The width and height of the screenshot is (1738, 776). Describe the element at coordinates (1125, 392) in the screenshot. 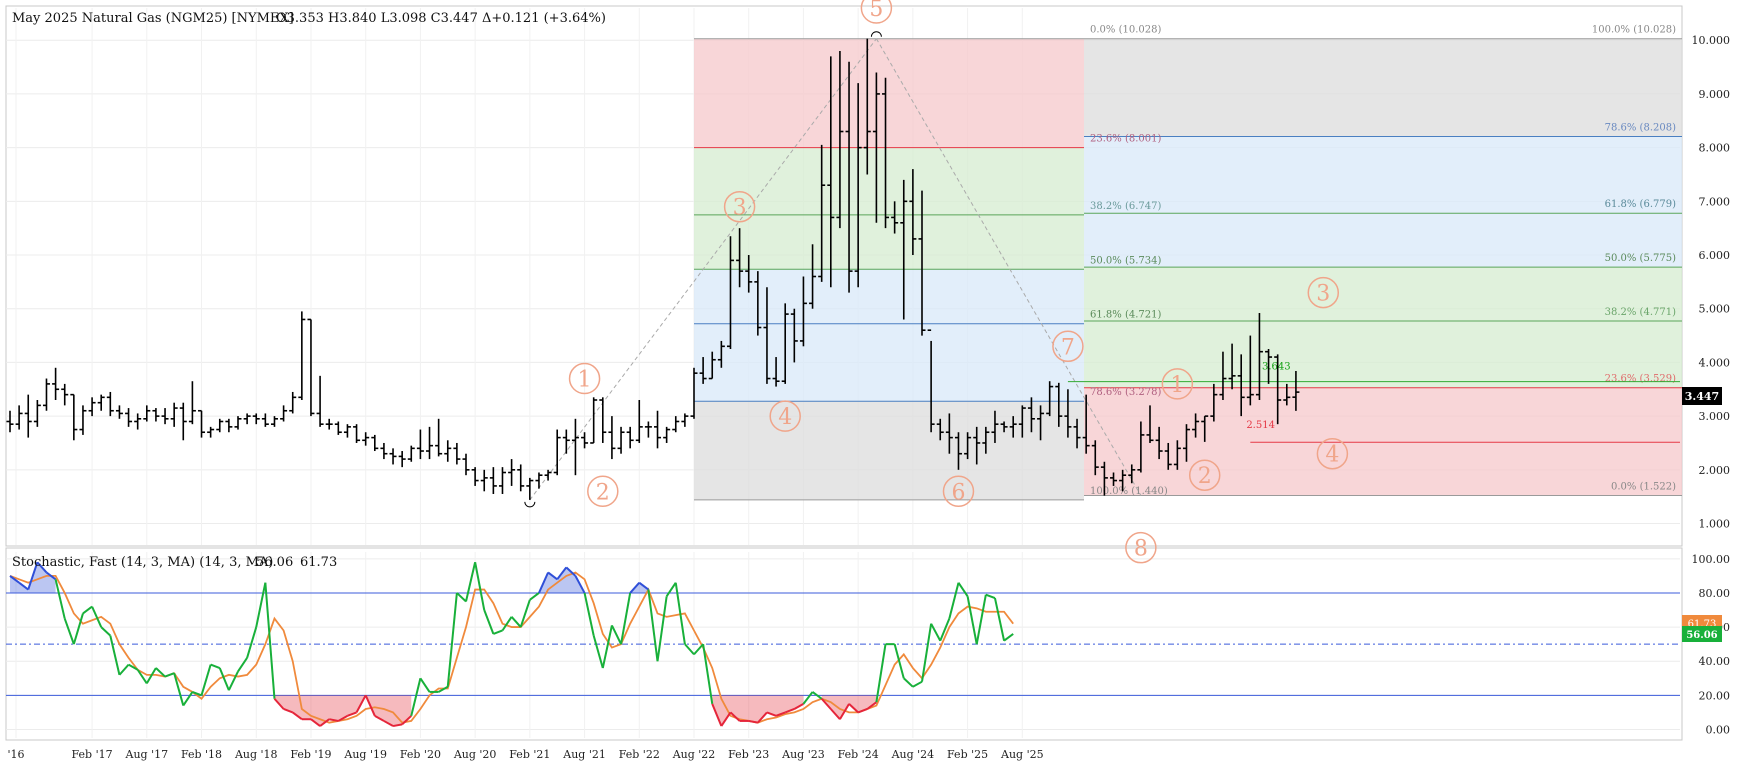

I see `fib-level-label: 78.6% (3.278)` at that location.